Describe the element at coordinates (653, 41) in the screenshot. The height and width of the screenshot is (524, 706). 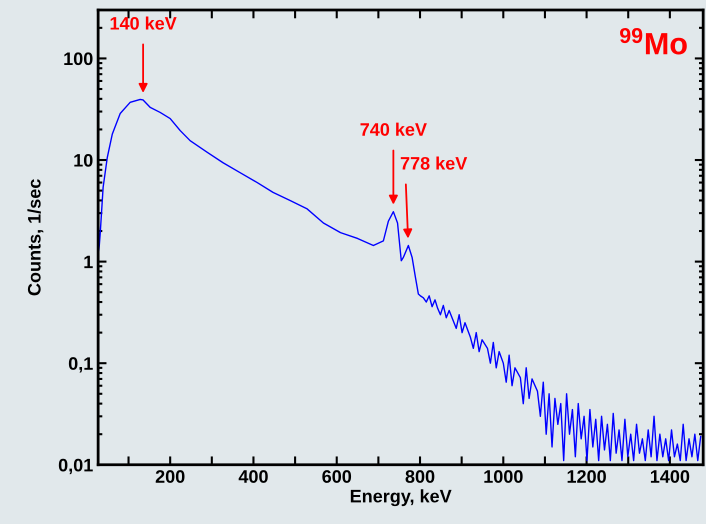
I see `annotation: $^{99}$Mo` at that location.